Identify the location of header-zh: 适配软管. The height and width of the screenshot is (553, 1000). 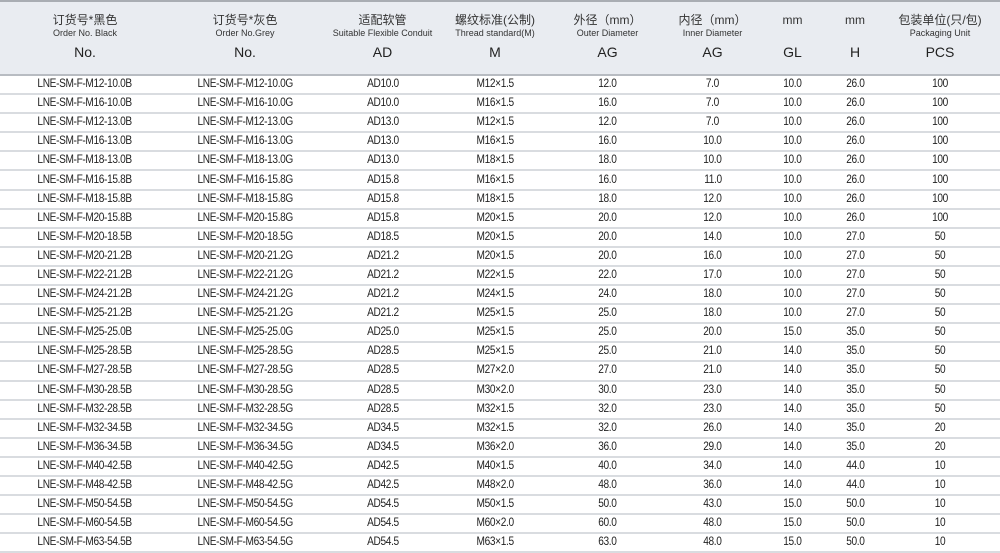
(382, 20).